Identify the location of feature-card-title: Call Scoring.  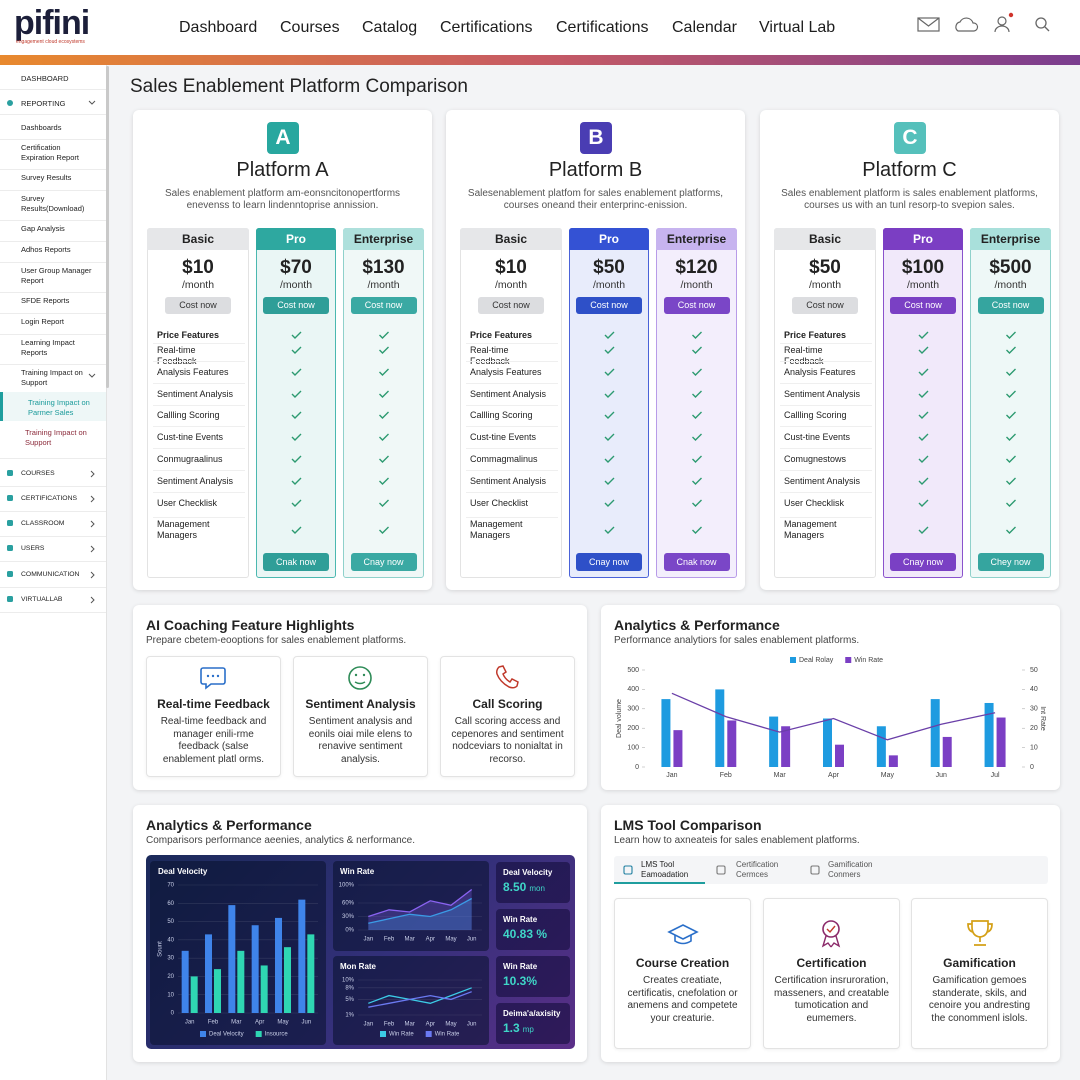
(507, 704).